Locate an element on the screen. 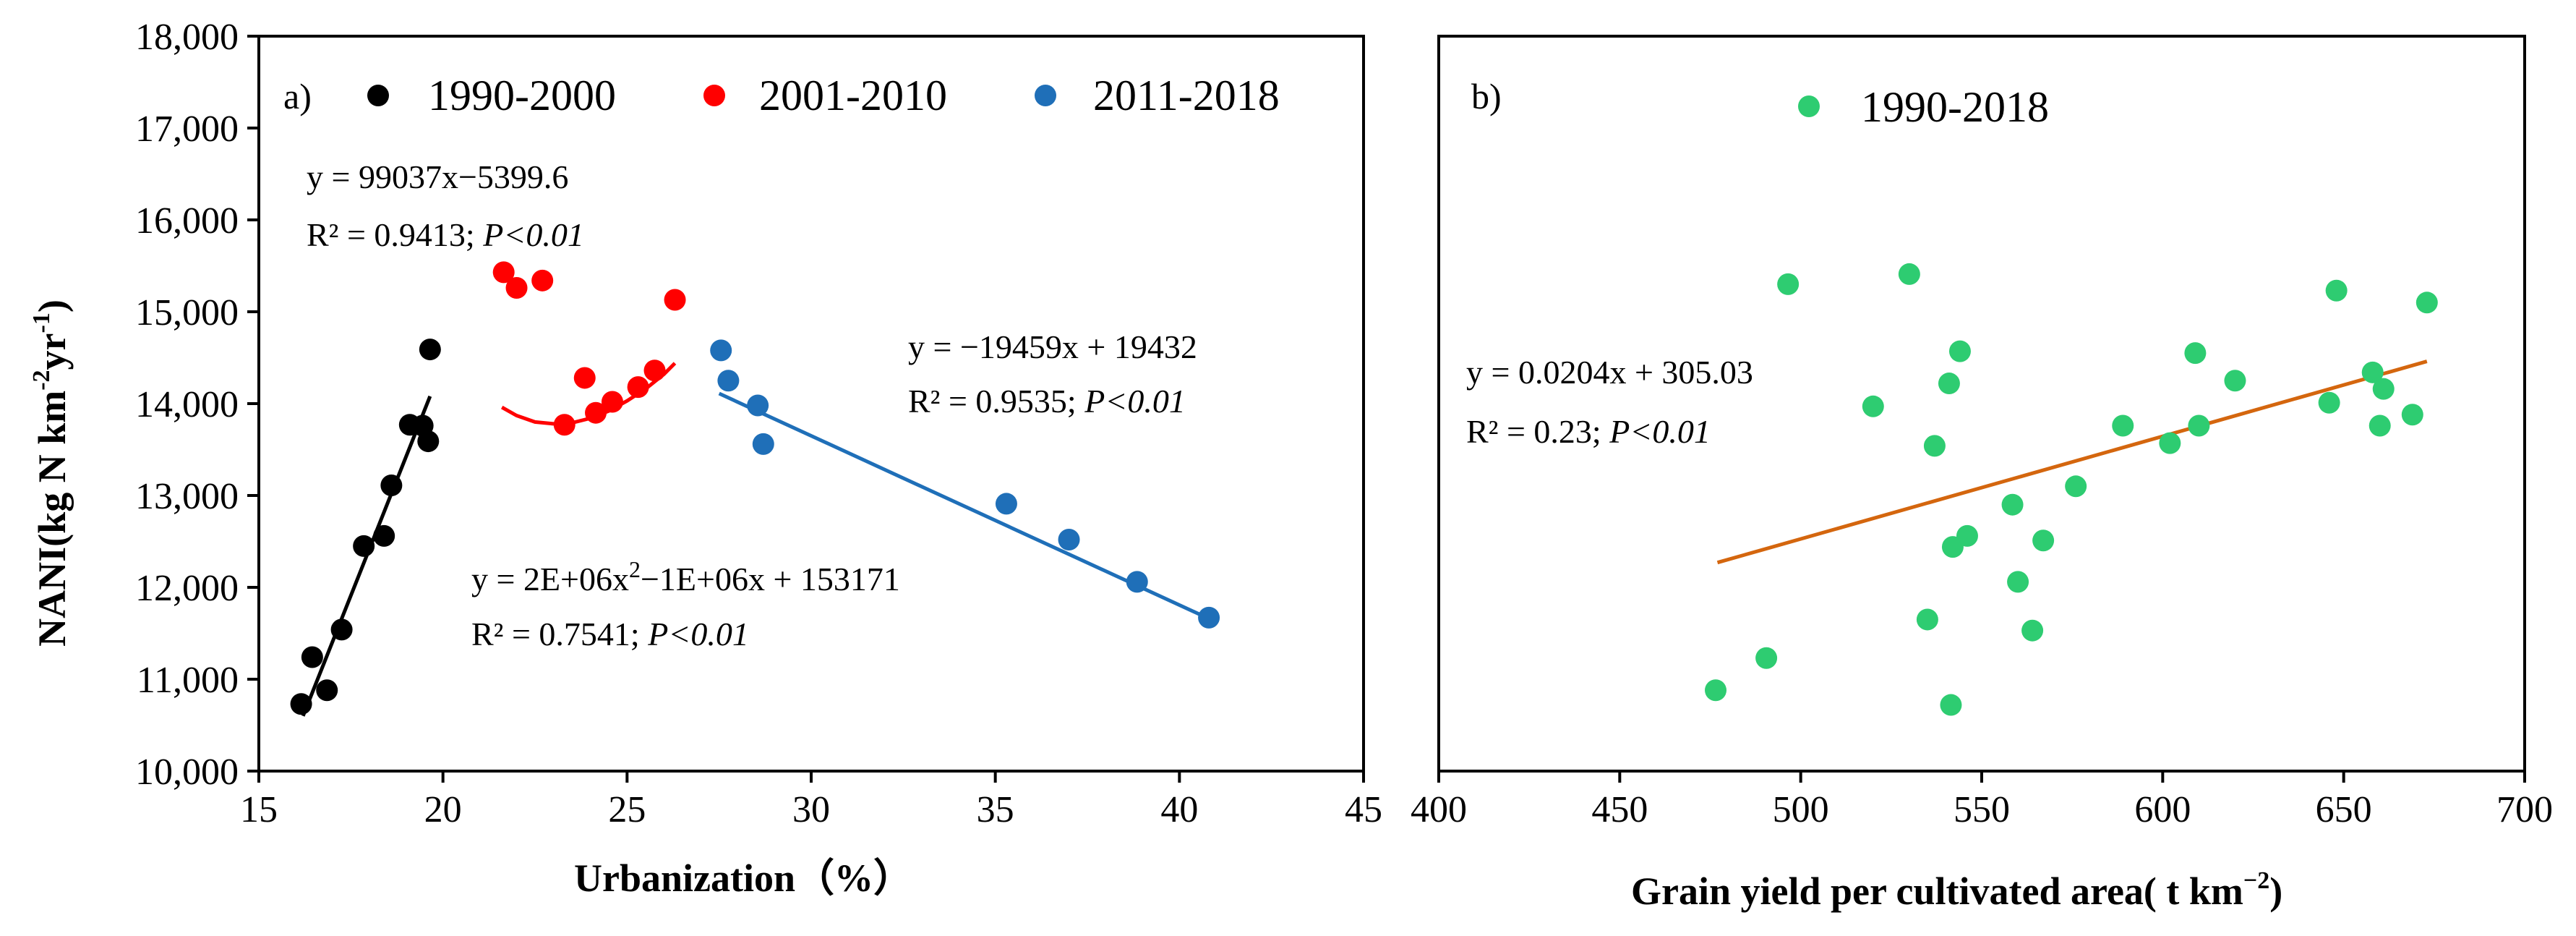  x-tick-label: 35 is located at coordinates (995, 809).